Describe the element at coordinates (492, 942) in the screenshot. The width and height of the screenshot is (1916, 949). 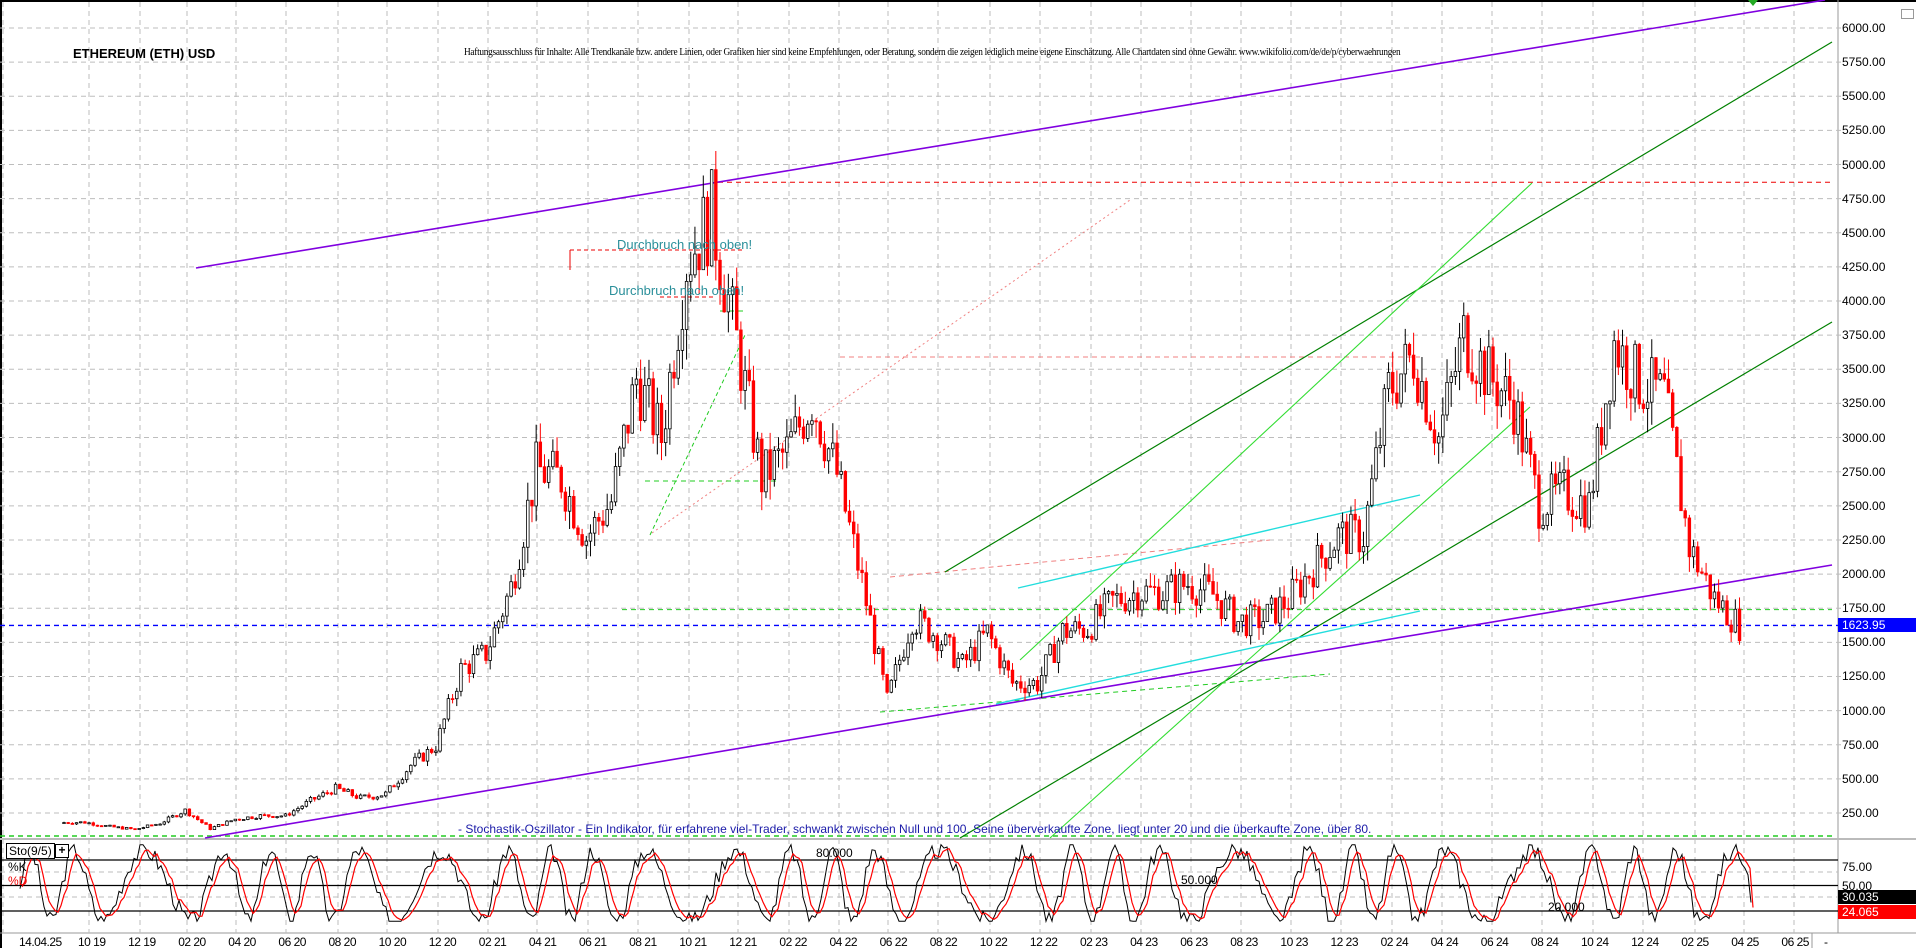
I see `time-axis-label: 02 21` at that location.